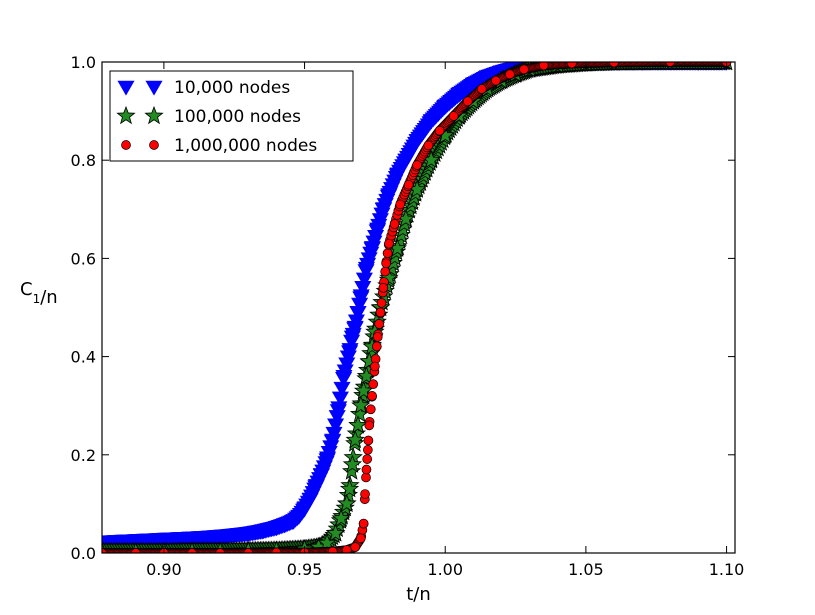  Describe the element at coordinates (232, 88) in the screenshot. I see `legend-label-10-000-nodes: 10,000 nodes` at that location.